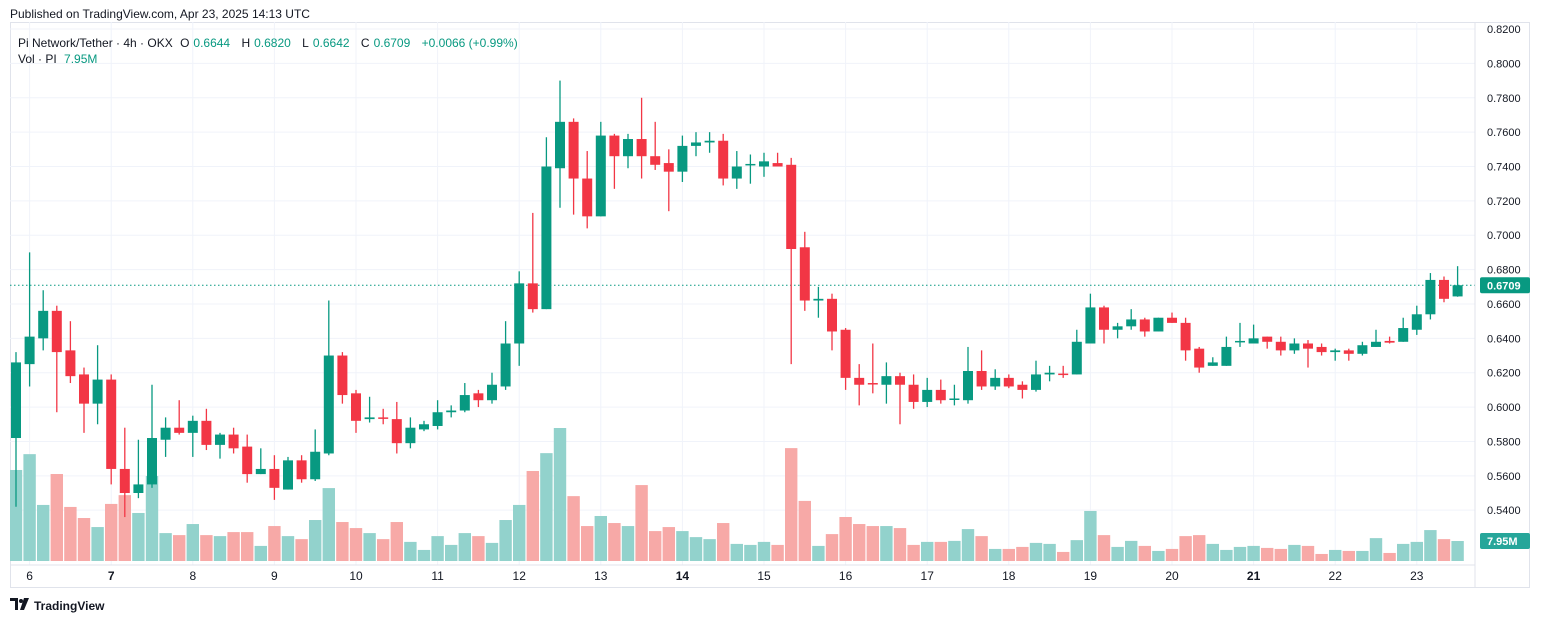 This screenshot has height=624, width=1542. I want to click on symbol-label: Pi Network/Tether · 4h · OKX, so click(95, 43).